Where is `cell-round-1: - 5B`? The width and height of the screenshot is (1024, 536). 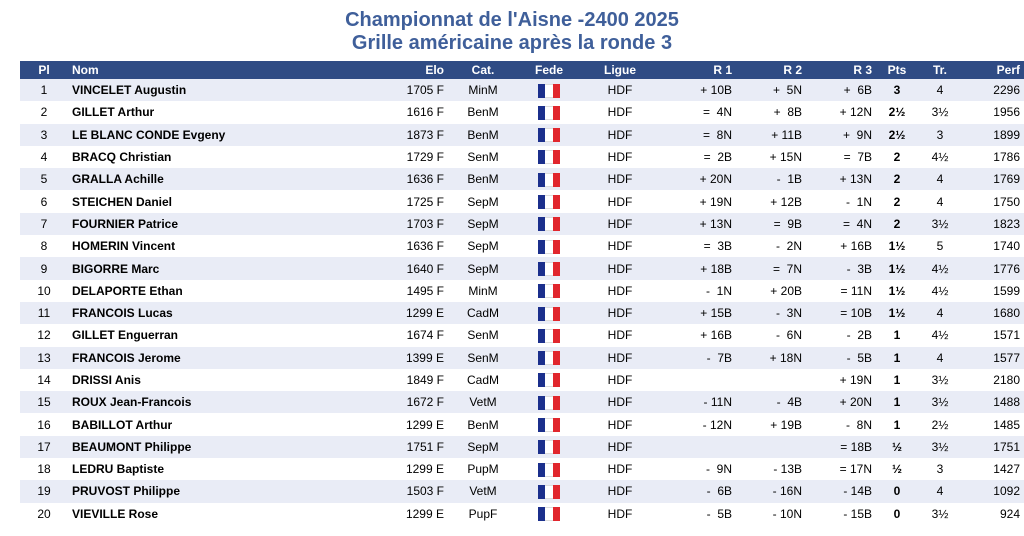 cell-round-1: - 5B is located at coordinates (719, 513).